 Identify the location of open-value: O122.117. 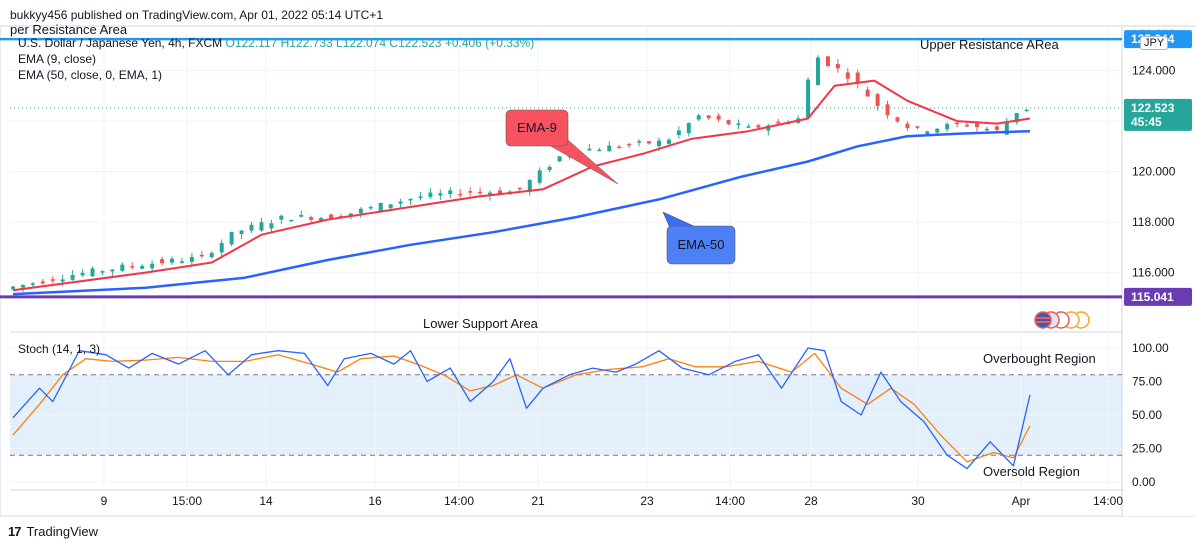
(251, 43).